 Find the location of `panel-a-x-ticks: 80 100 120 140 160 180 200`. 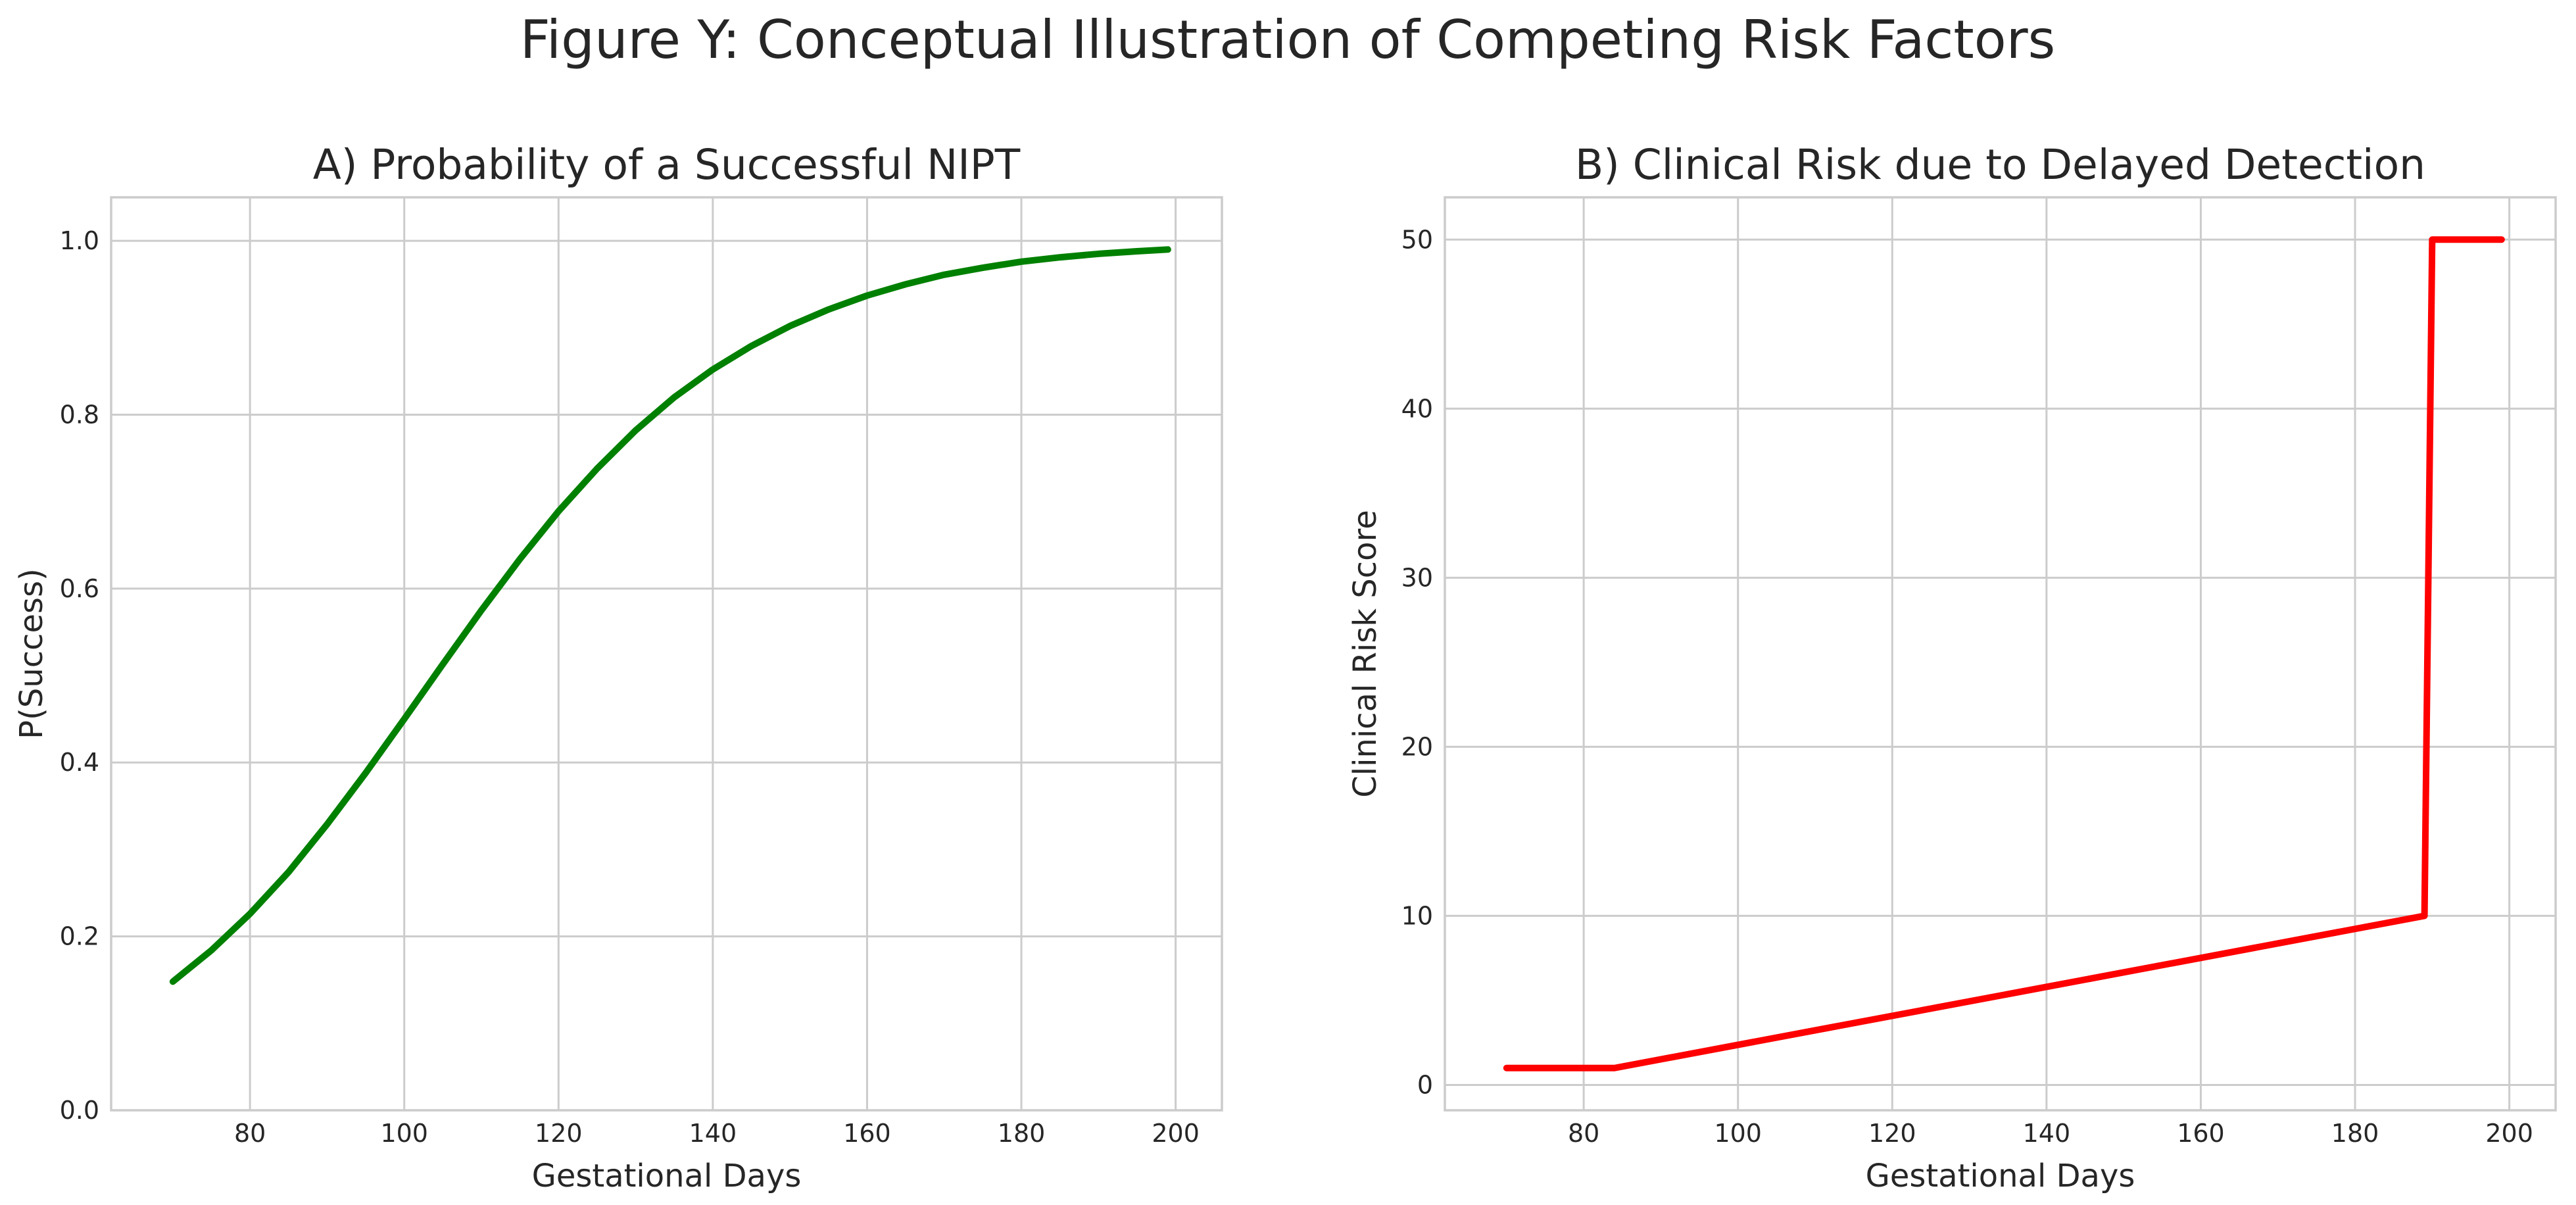

panel-a-x-ticks: 80 100 120 140 160 180 200 is located at coordinates (717, 1133).